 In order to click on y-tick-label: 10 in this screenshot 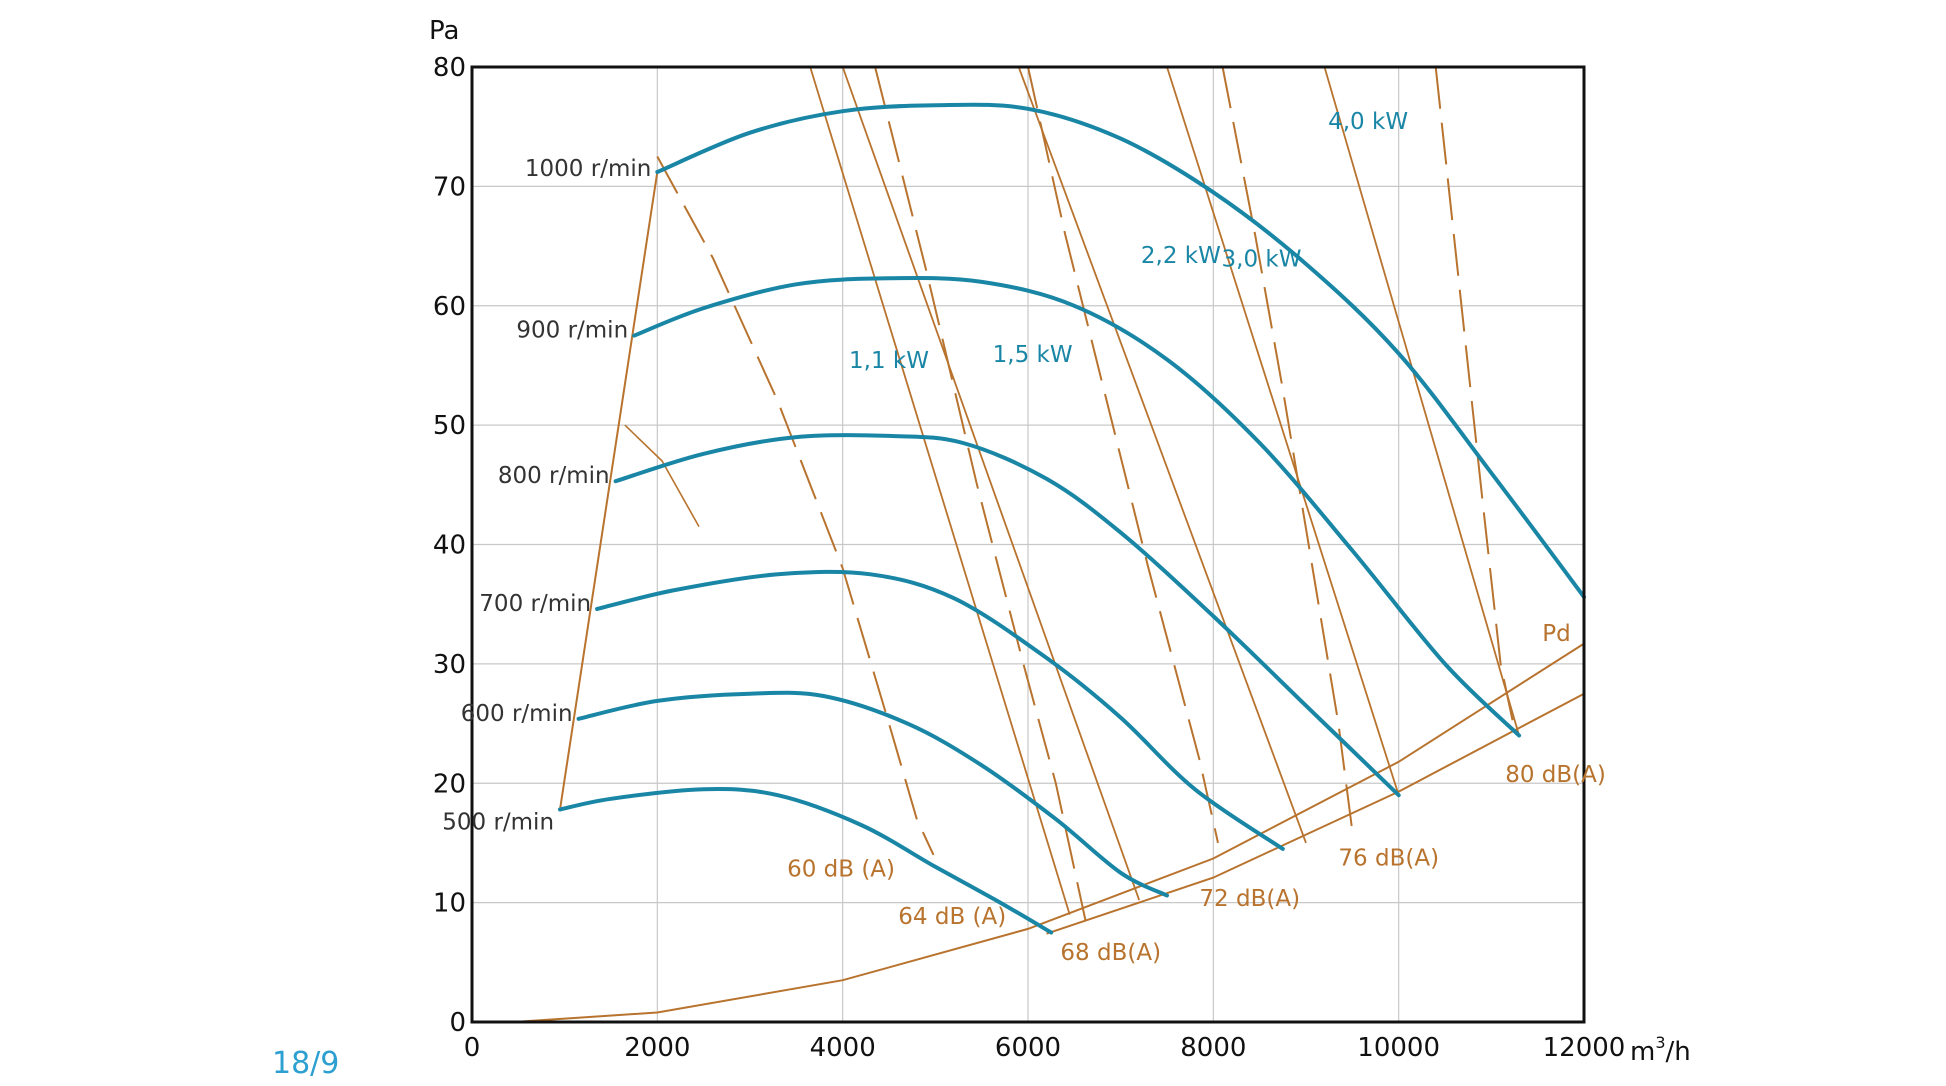, I will do `click(449, 904)`.